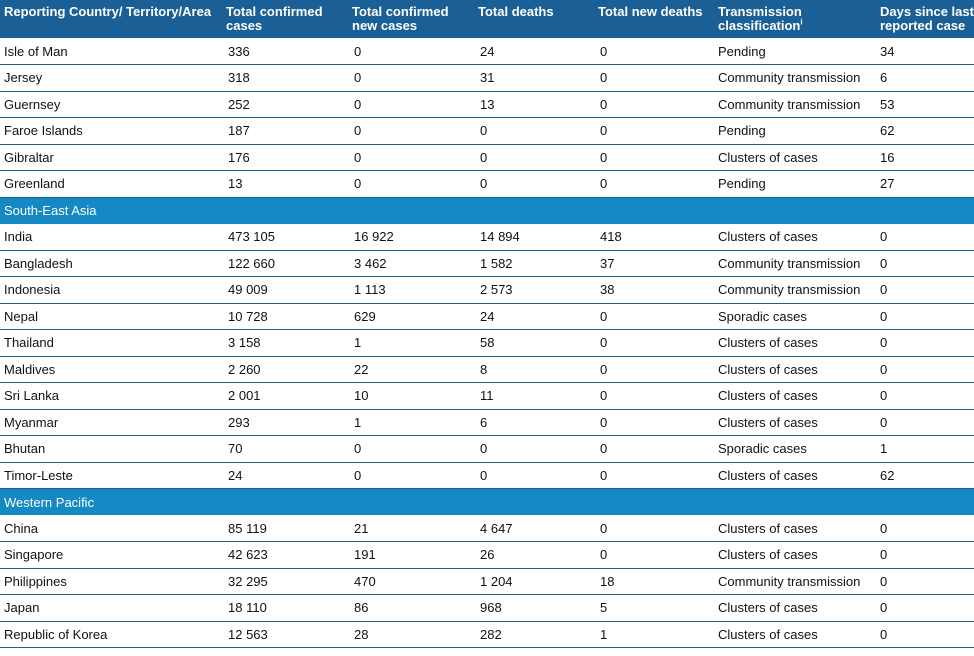 The height and width of the screenshot is (656, 974). I want to click on cell-total-confirmed: 2 001, so click(244, 396).